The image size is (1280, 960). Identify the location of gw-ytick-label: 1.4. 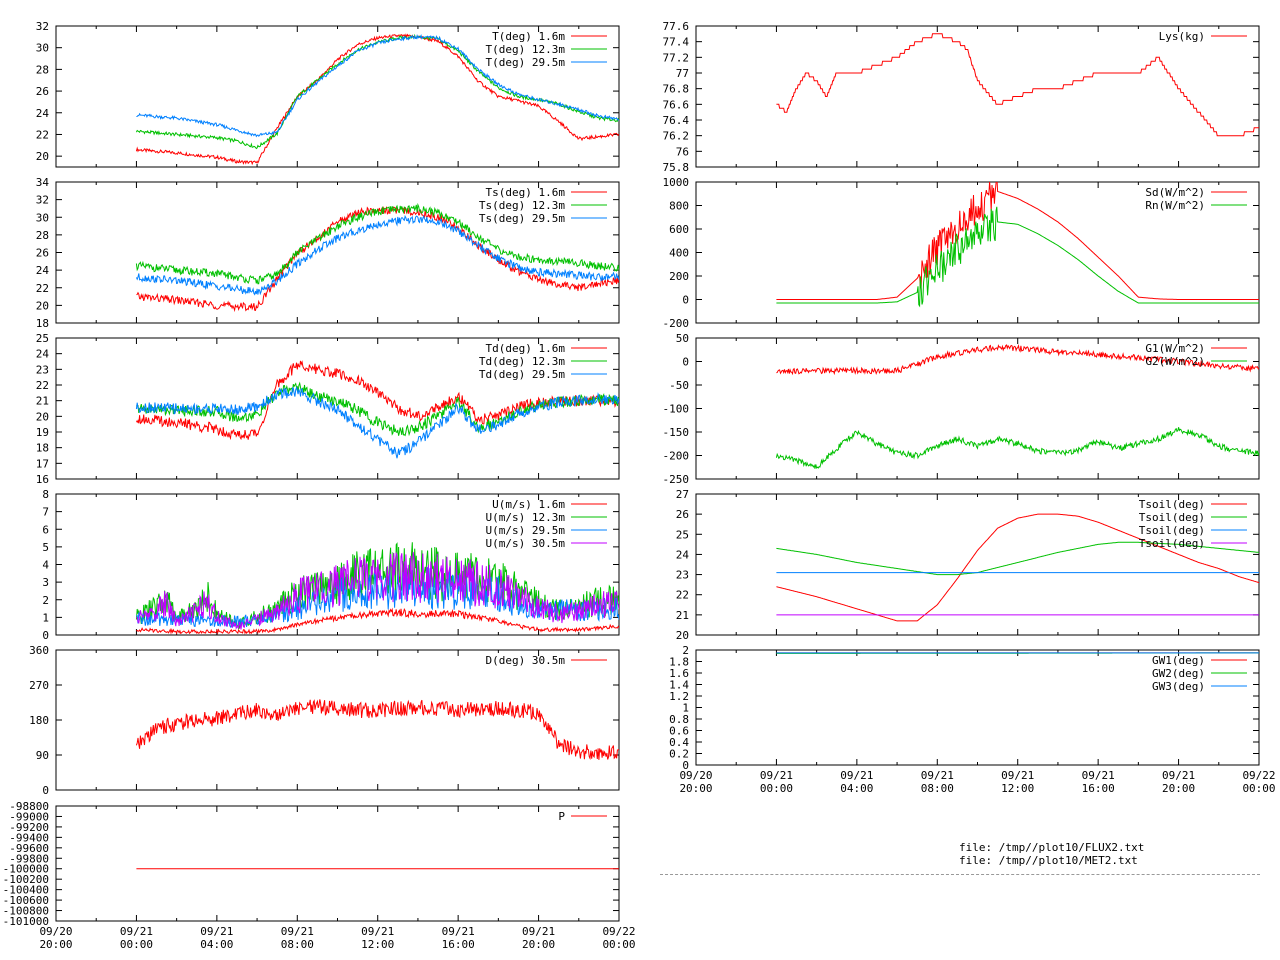
(679, 685).